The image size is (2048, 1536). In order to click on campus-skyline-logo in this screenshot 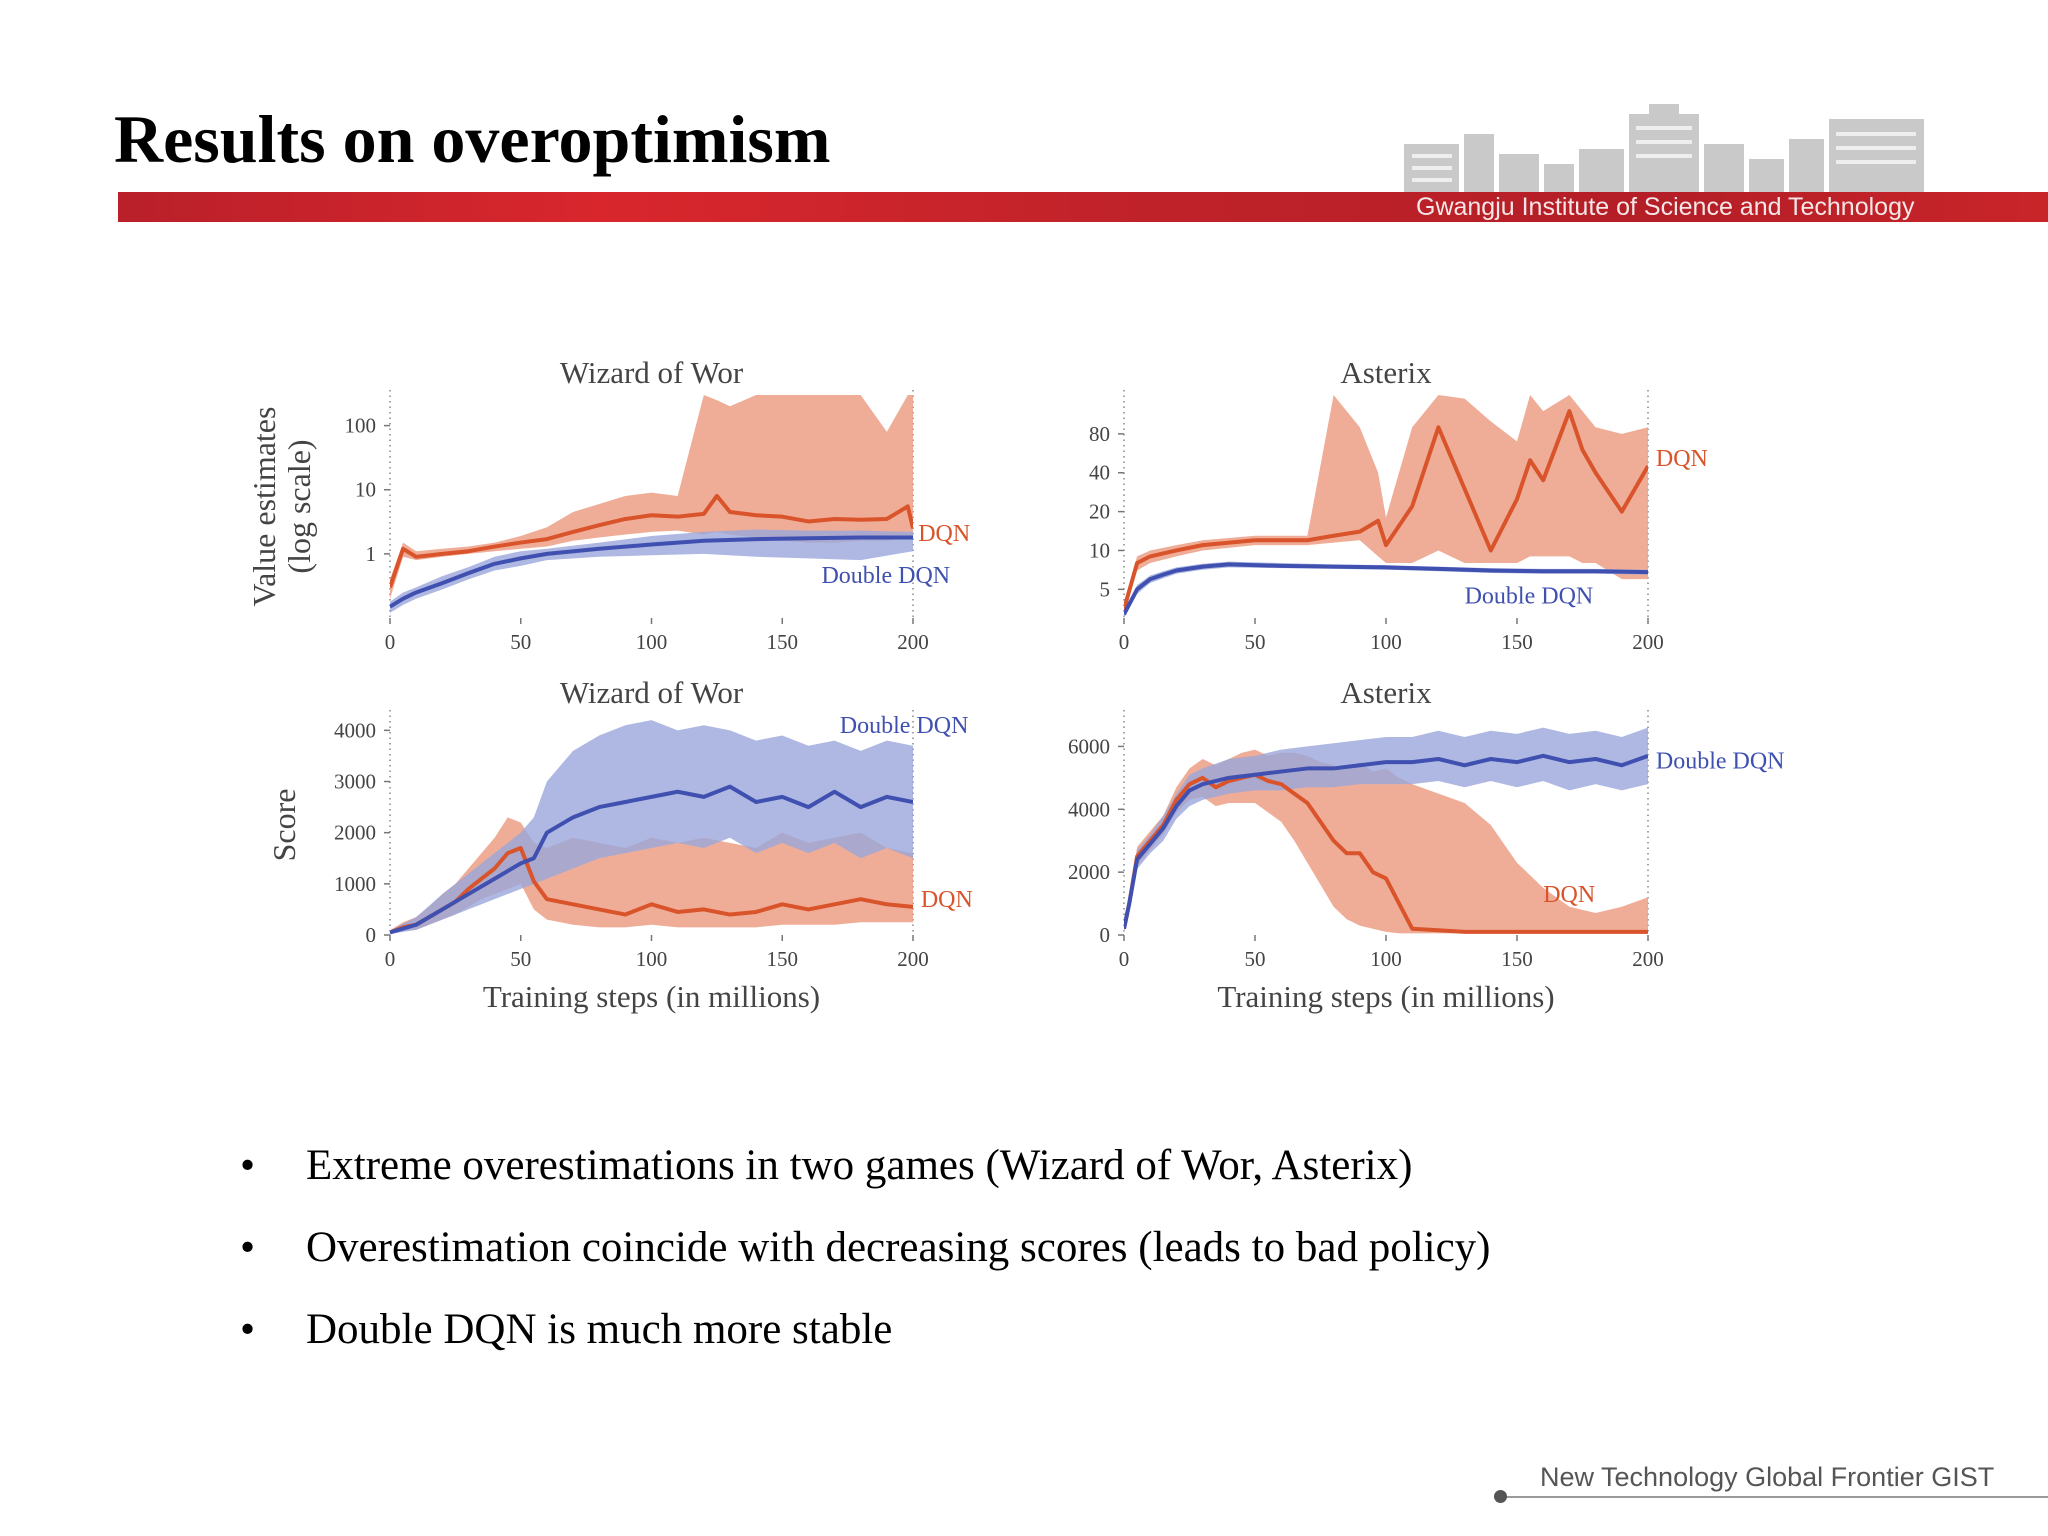, I will do `click(1664, 149)`.